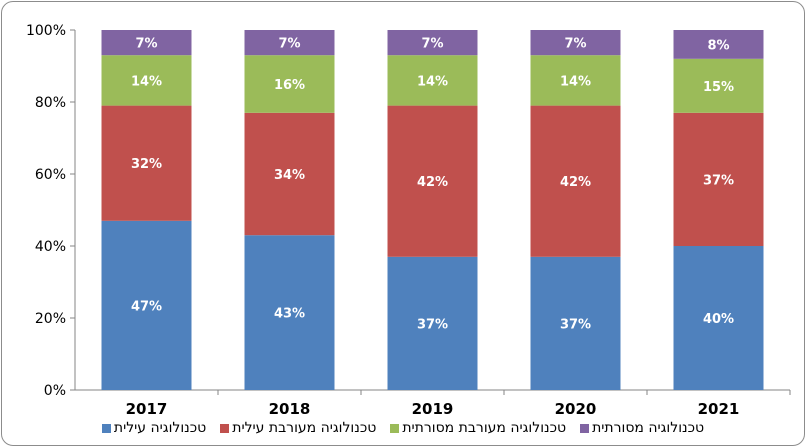 This screenshot has width=806, height=447. I want to click on y-tick-label: 80%, so click(50, 103).